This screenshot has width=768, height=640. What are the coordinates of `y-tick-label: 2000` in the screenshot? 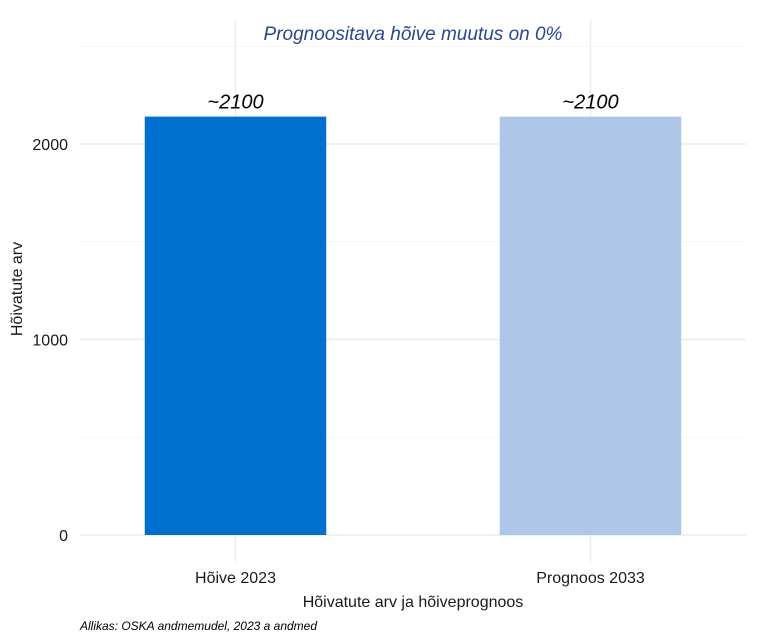 It's located at (50, 145).